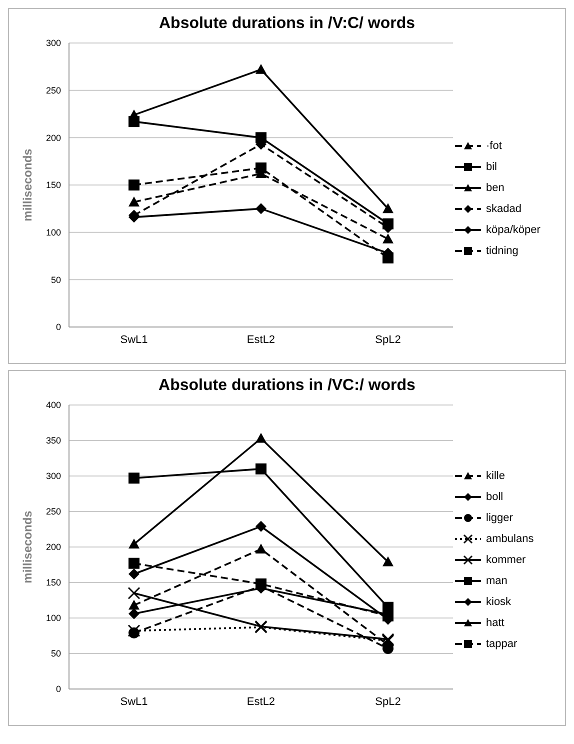  What do you see at coordinates (497, 581) in the screenshot?
I see `legend-label: man` at bounding box center [497, 581].